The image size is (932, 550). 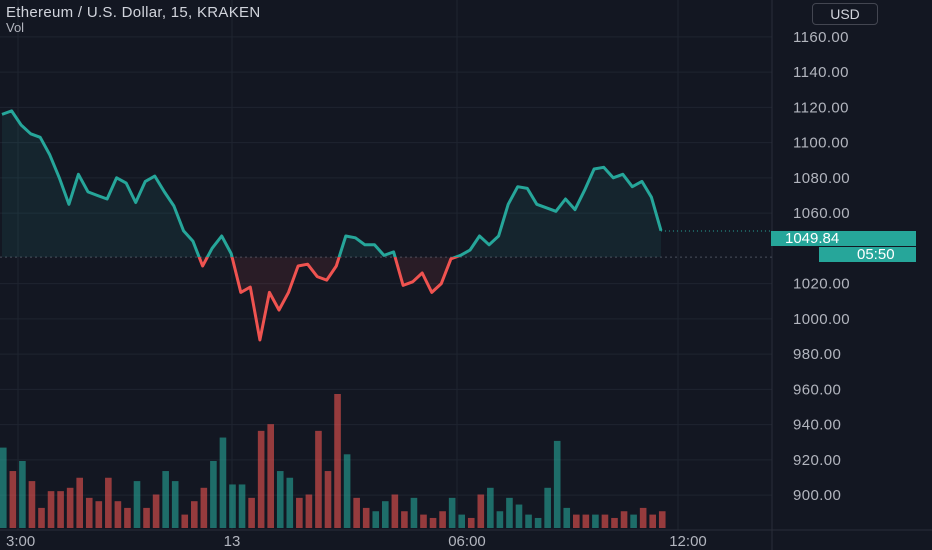 I want to click on bar-countdown-tag: 05:50, so click(x=867, y=254).